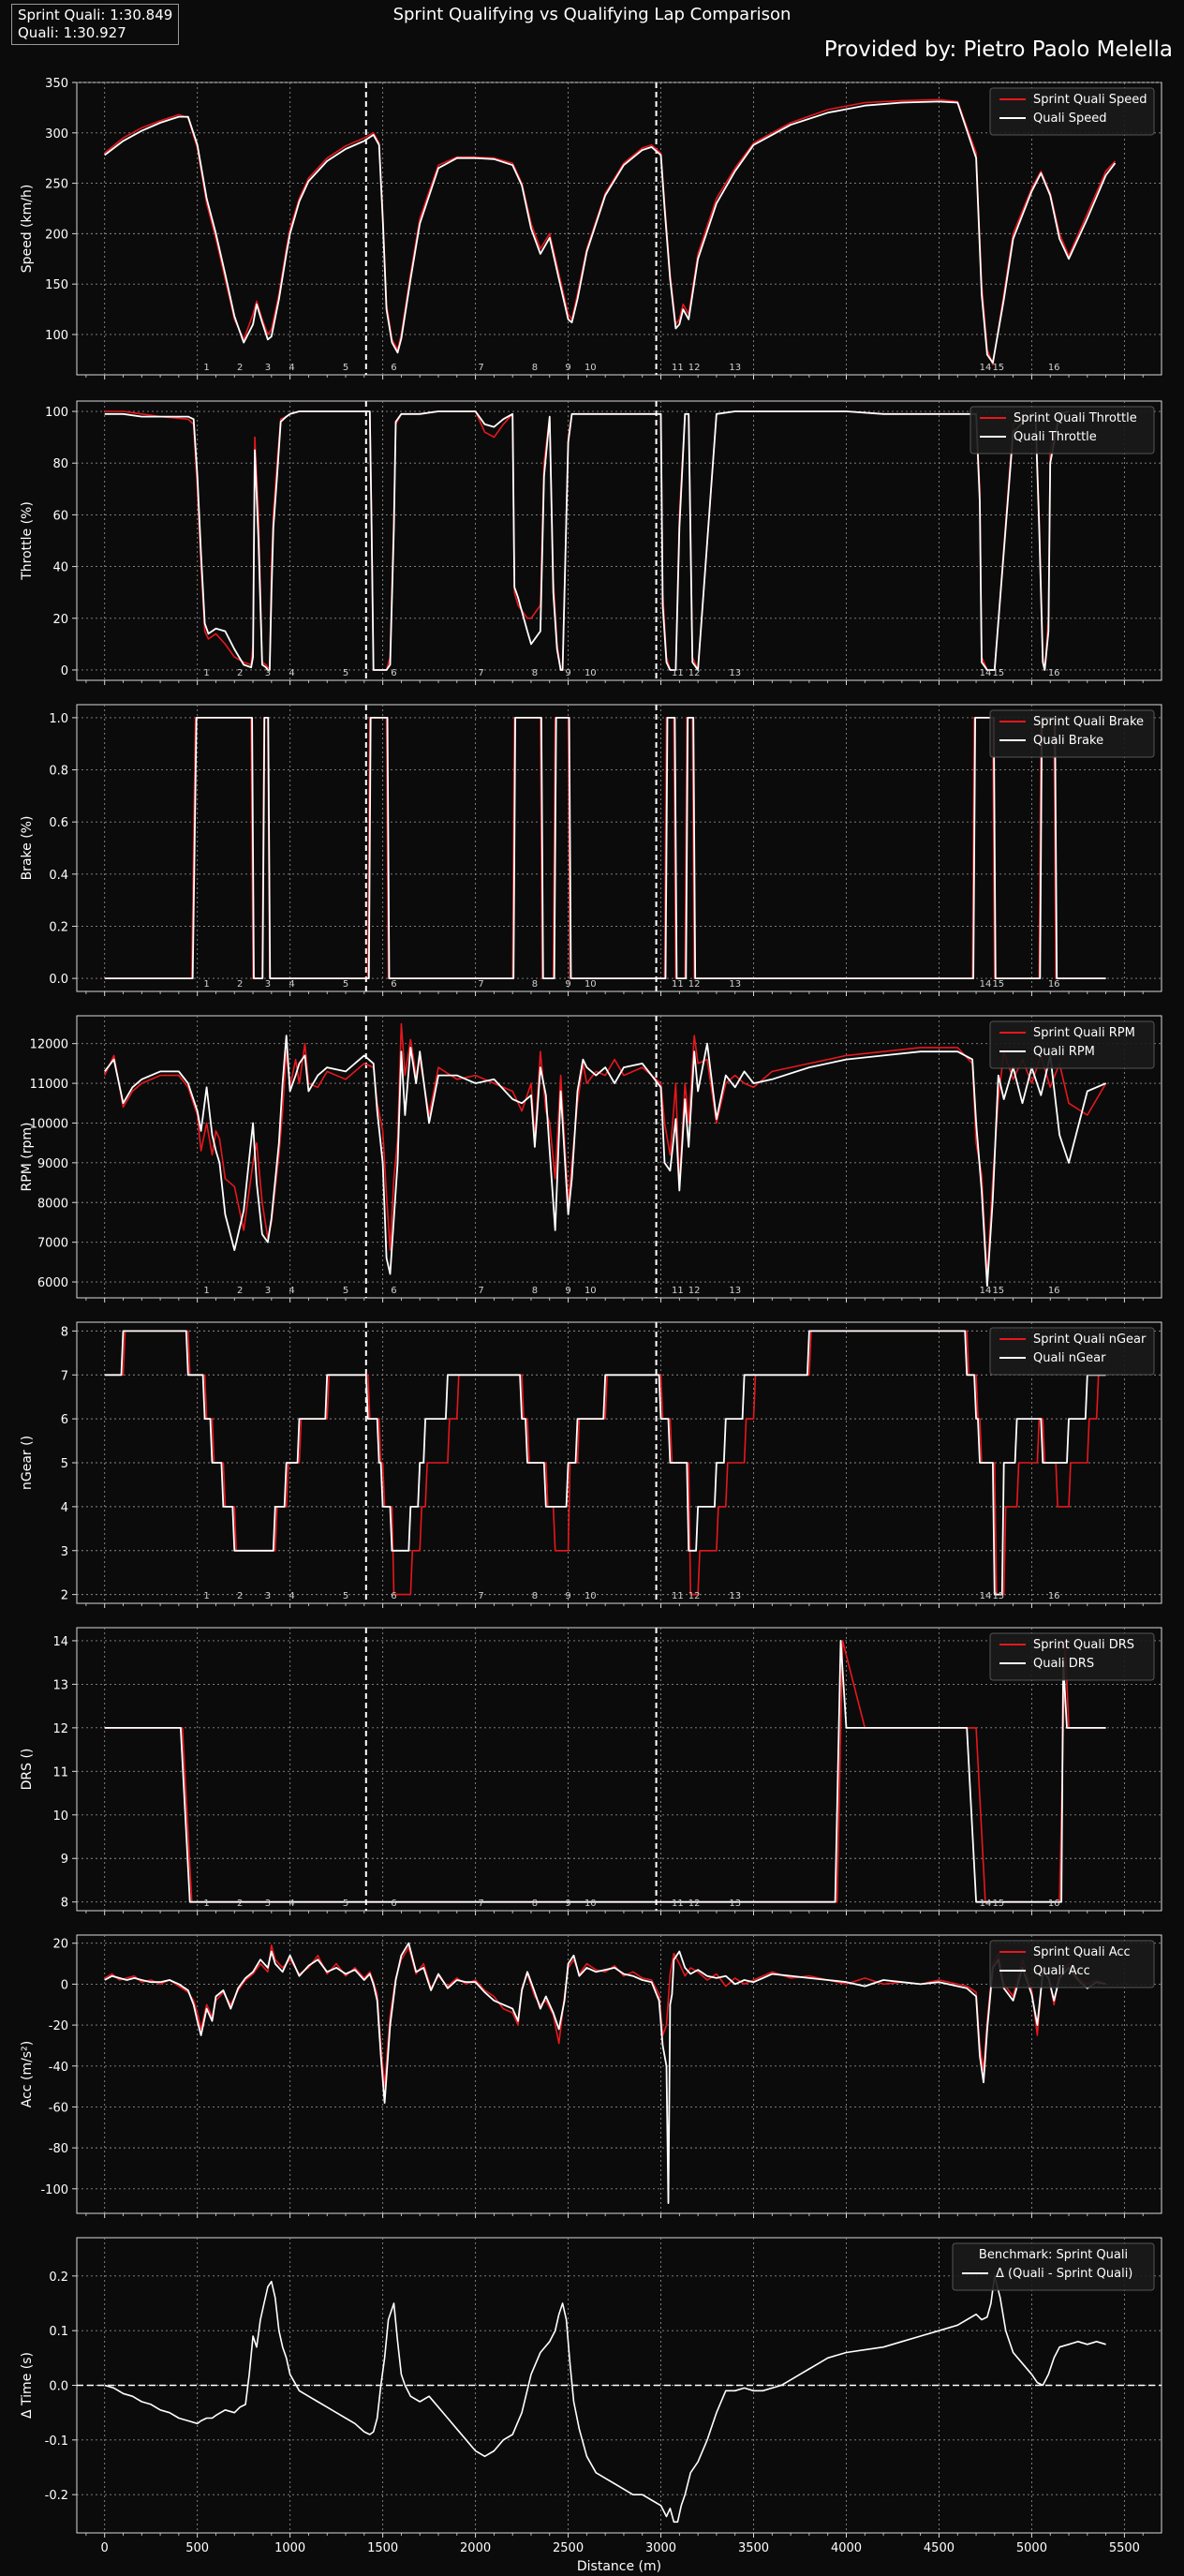 This screenshot has width=1184, height=2576. Describe the element at coordinates (105, 2548) in the screenshot. I see `x-tick-label: 0` at that location.